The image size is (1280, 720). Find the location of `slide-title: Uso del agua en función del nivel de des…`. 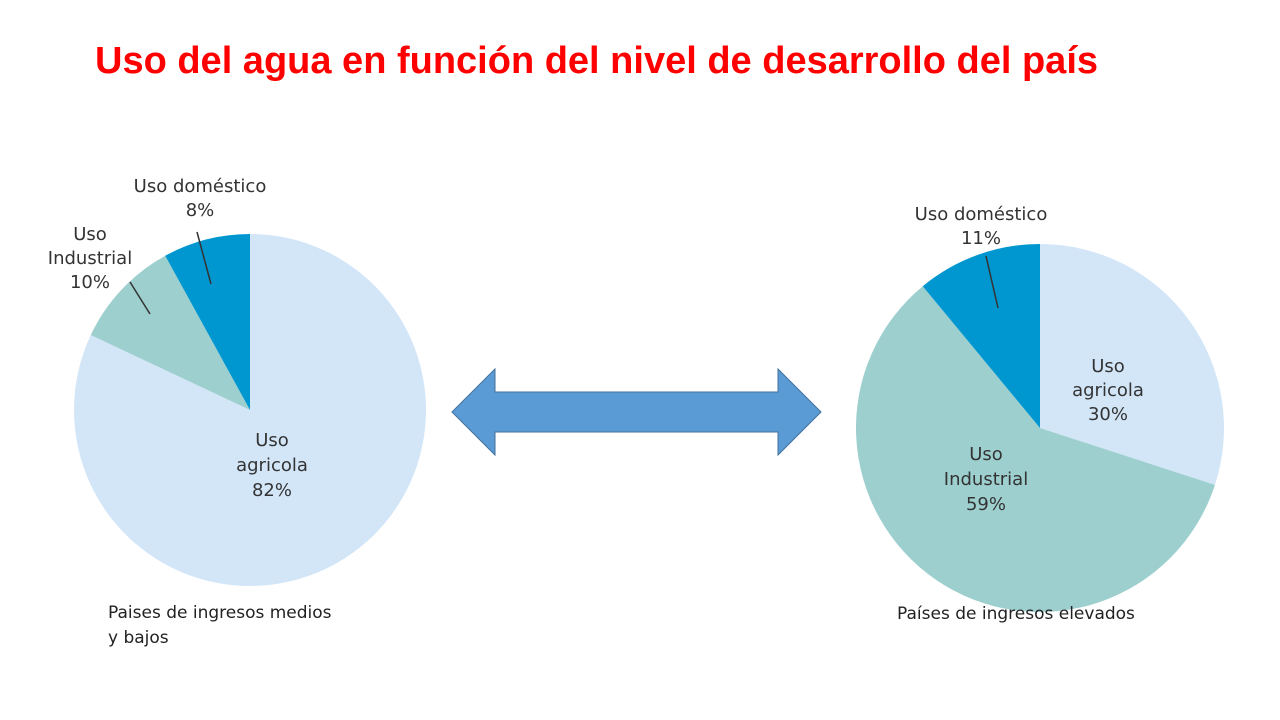

slide-title: Uso del agua en función del nivel de des… is located at coordinates (597, 61).